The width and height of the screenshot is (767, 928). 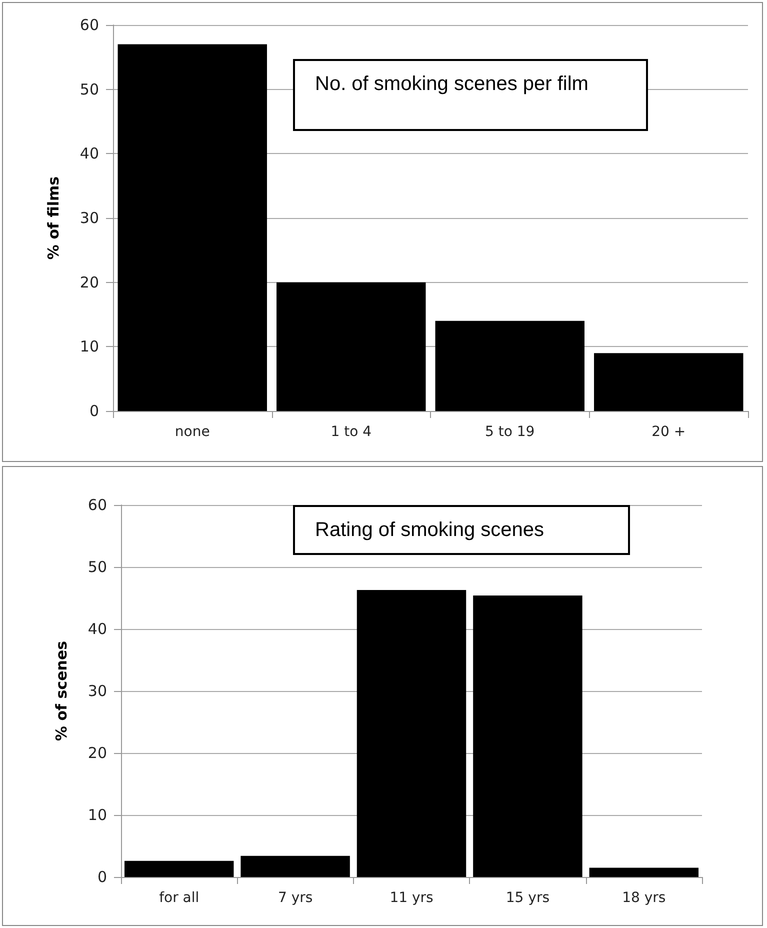 What do you see at coordinates (429, 530) in the screenshot?
I see `text: Rating of smoking scenes` at bounding box center [429, 530].